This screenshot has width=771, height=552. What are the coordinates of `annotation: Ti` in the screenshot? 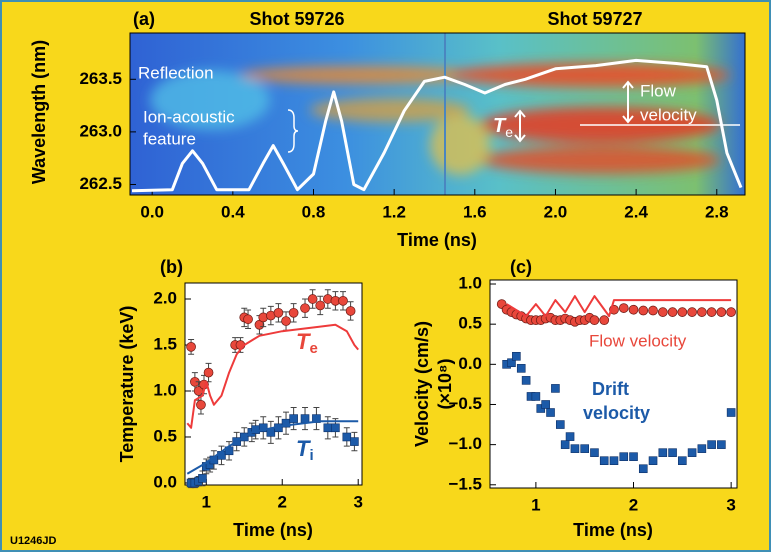 It's located at (305, 450).